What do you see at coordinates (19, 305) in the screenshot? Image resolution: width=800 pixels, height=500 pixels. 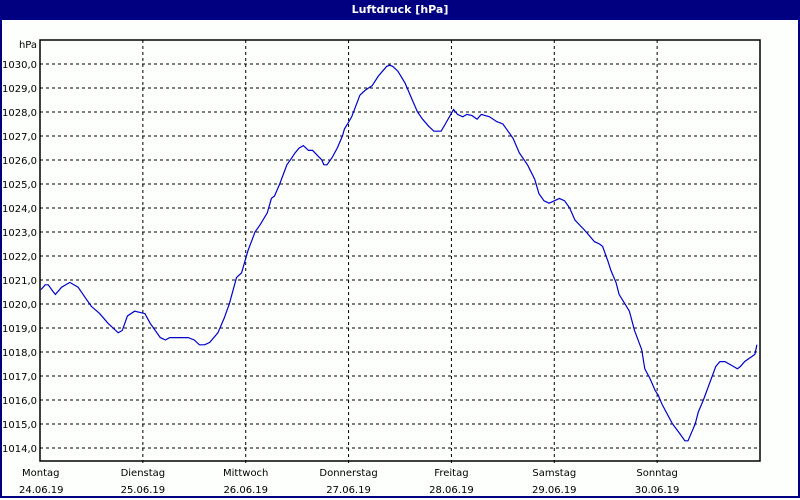 I see `y-tick-label: 1020,0` at bounding box center [19, 305].